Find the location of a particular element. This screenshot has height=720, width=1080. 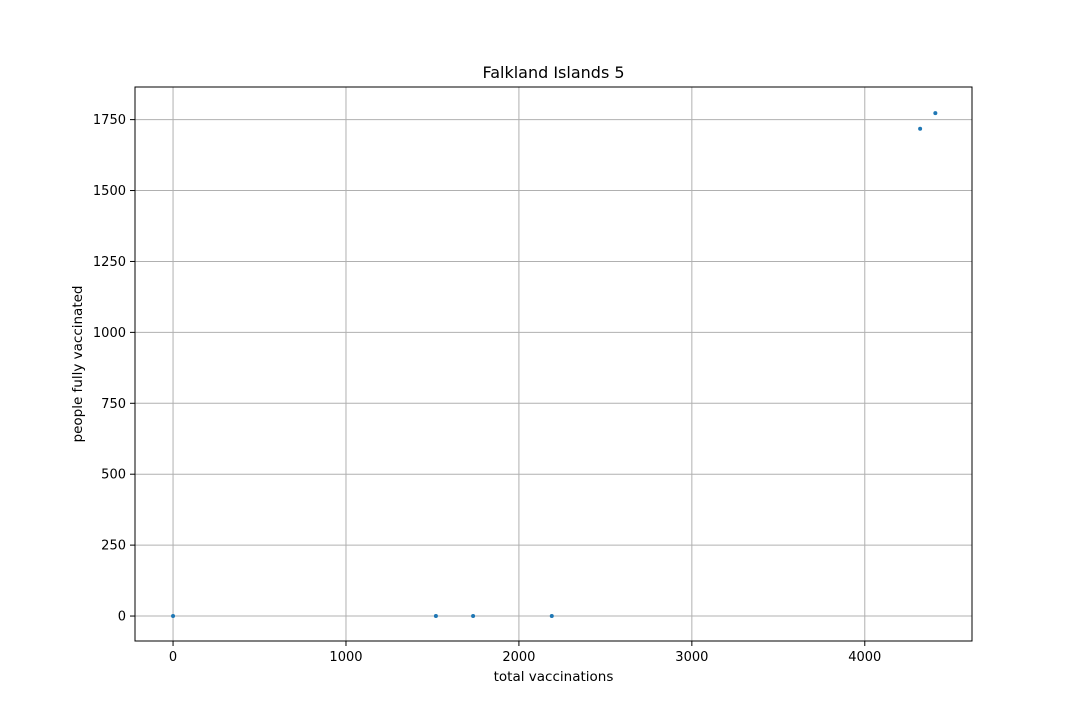

y-tick-label: 500 is located at coordinates (113, 475).